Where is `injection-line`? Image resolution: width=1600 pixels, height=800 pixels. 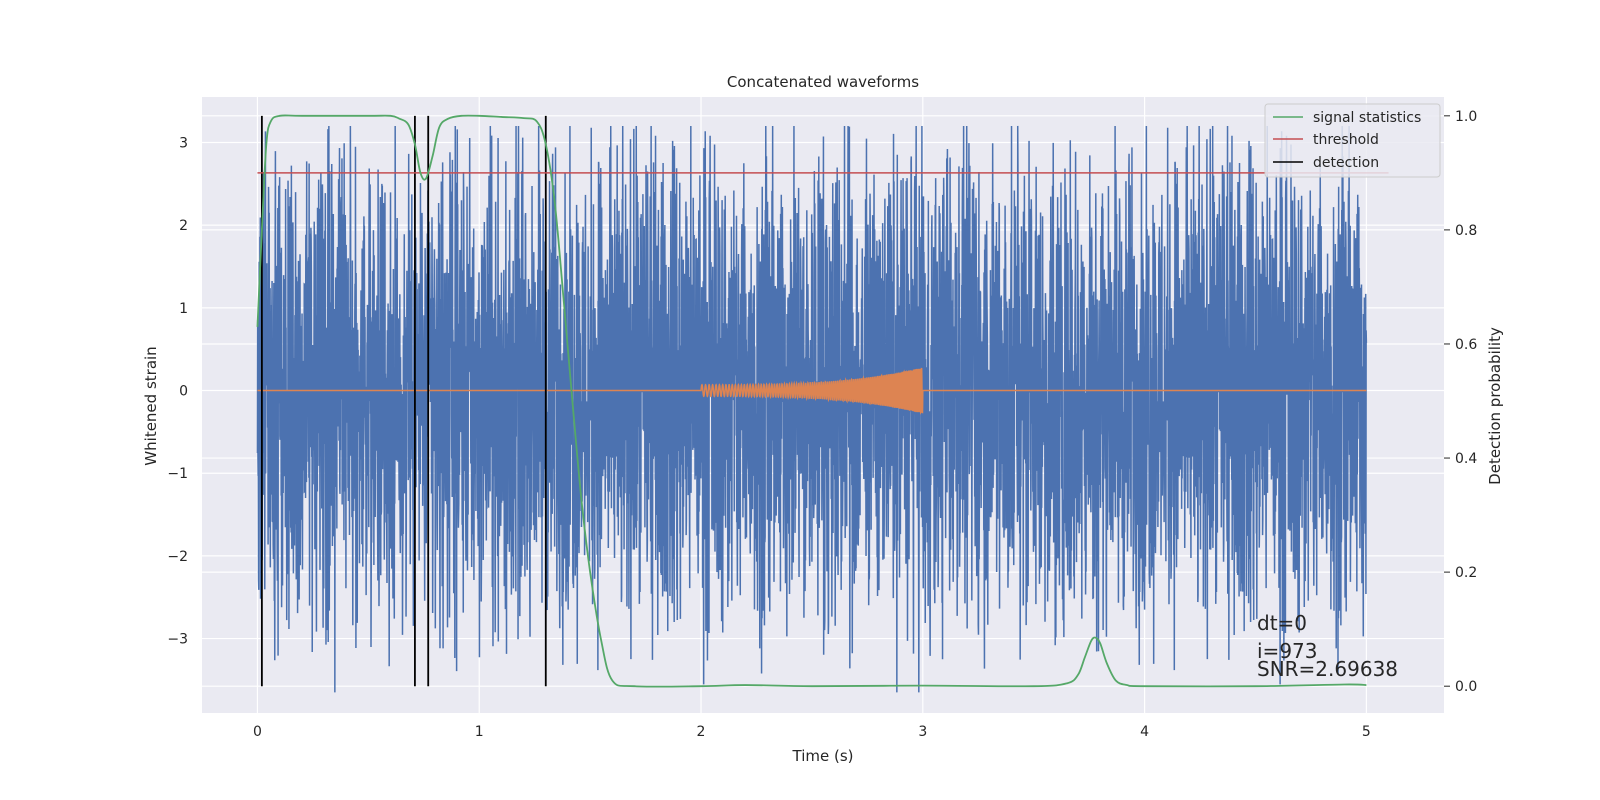 injection-line is located at coordinates (812, 391).